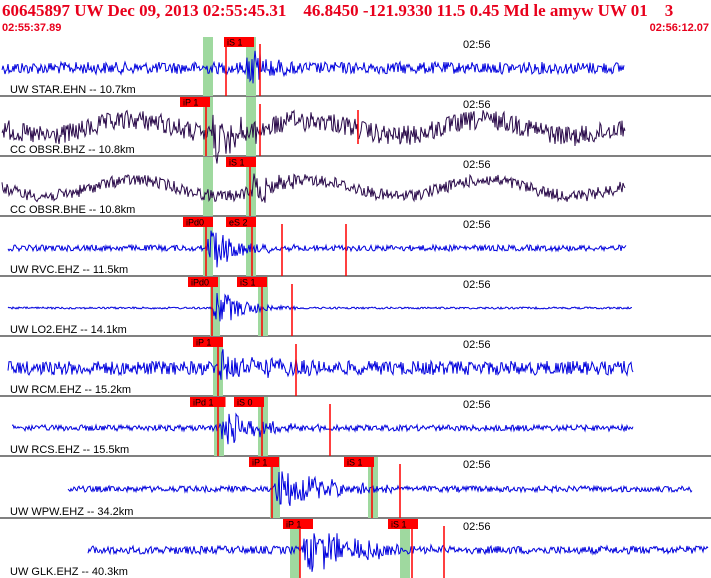  I want to click on phase-pick-label: iS 0, so click(249, 402).